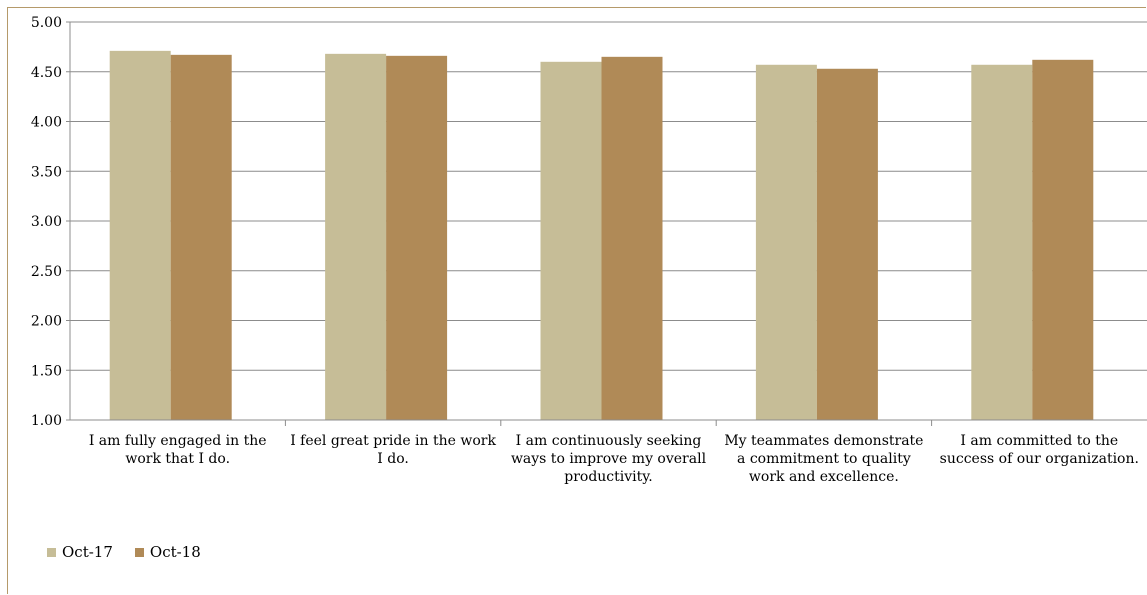 The width and height of the screenshot is (1147, 595). What do you see at coordinates (46, 23) in the screenshot?
I see `y-tick-label: 5.00` at bounding box center [46, 23].